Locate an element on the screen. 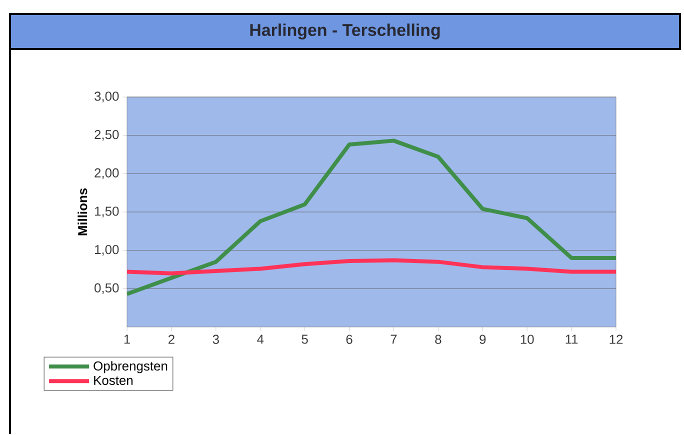  chart-title: Harlingen - Terschelling is located at coordinates (345, 32).